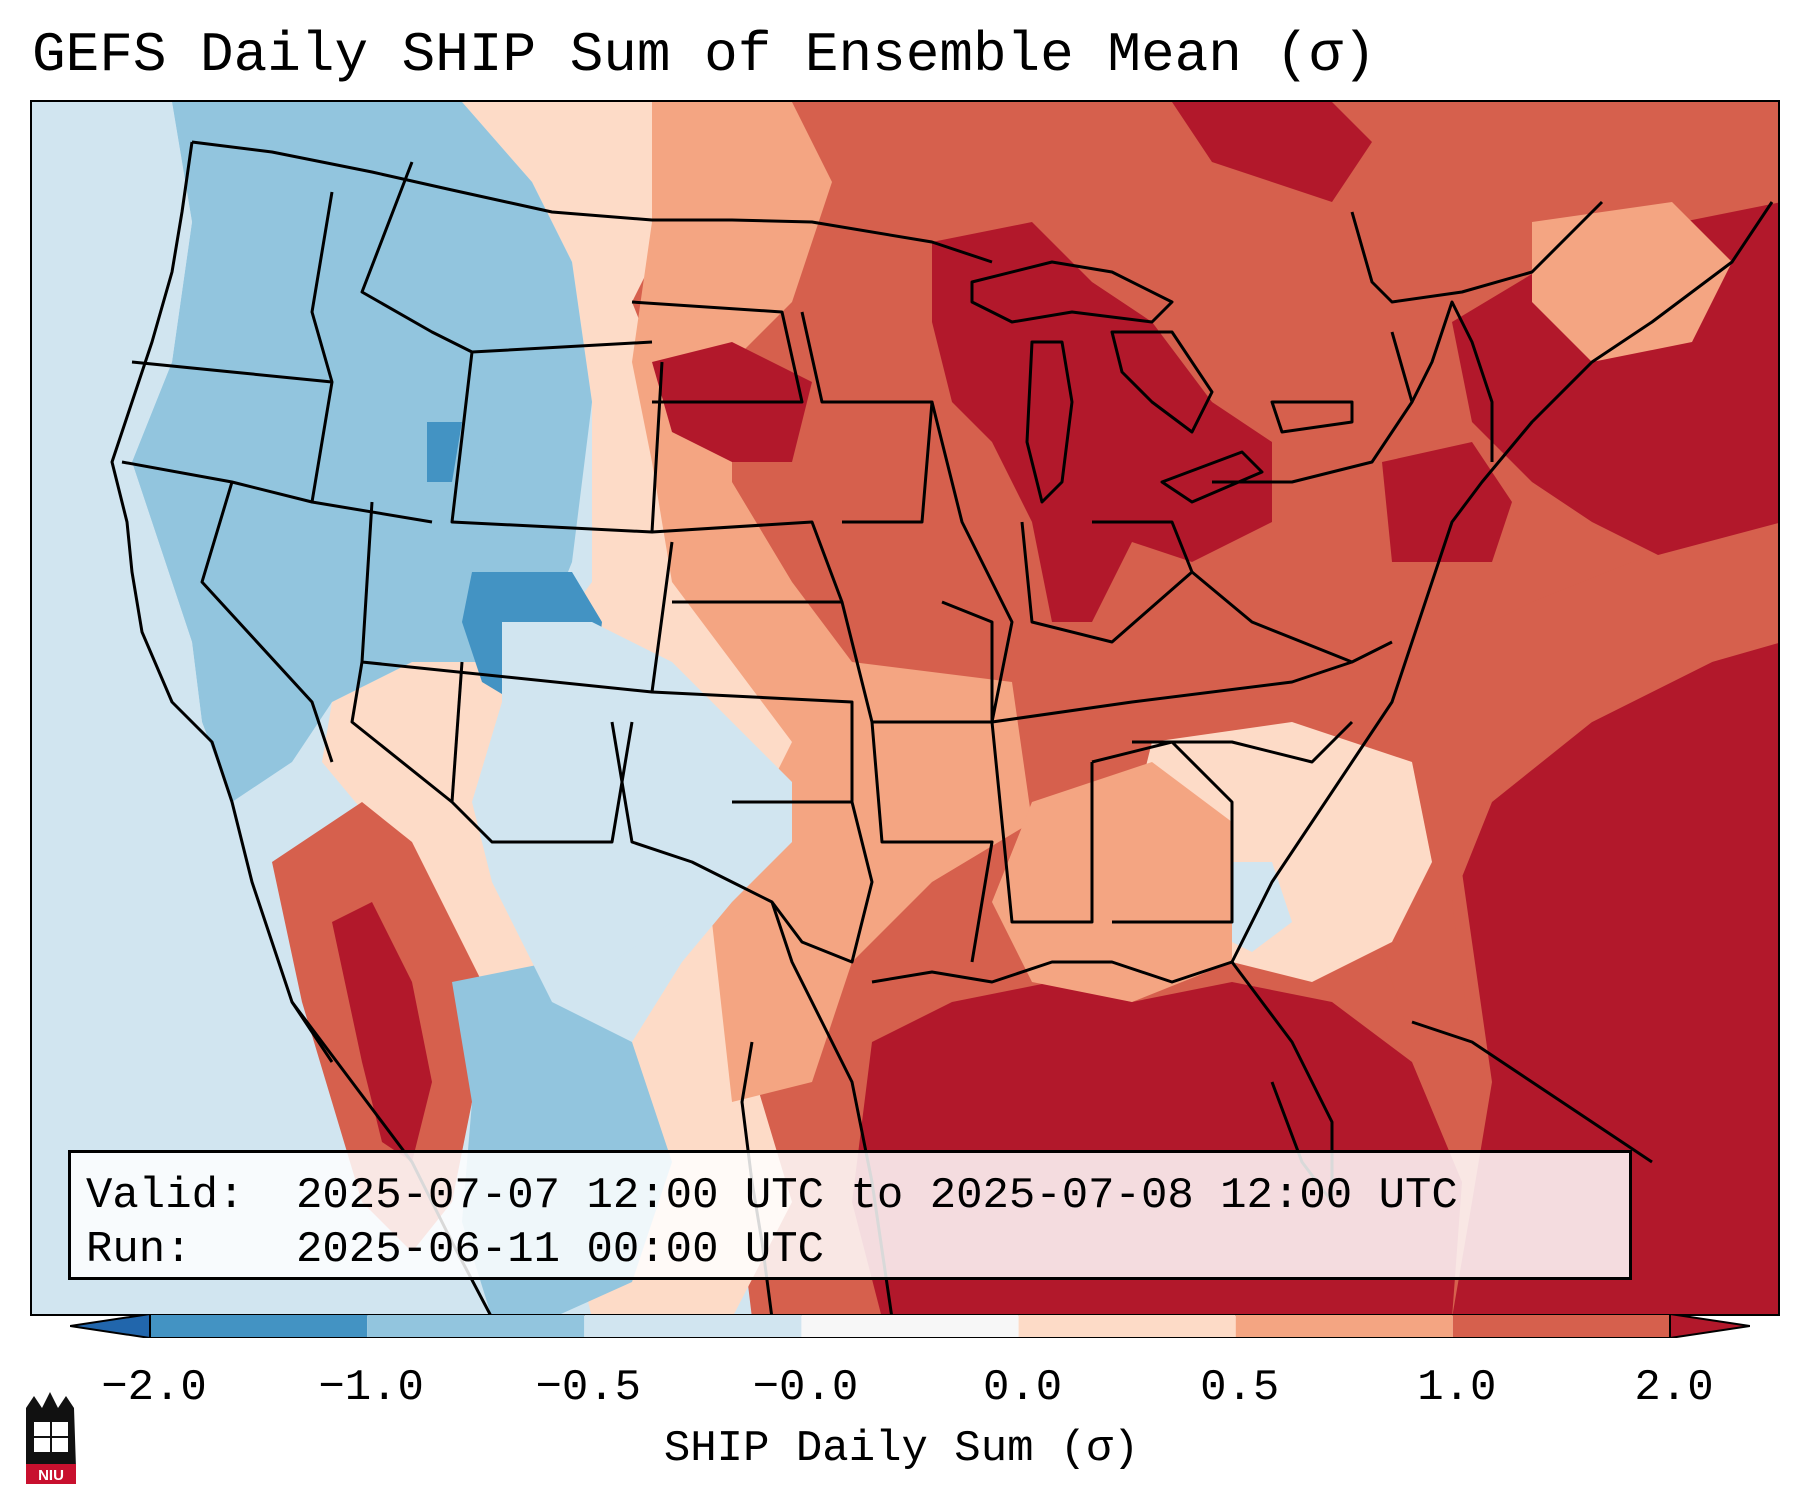  Describe the element at coordinates (165, 1196) in the screenshot. I see `valid-label: Valid:` at that location.